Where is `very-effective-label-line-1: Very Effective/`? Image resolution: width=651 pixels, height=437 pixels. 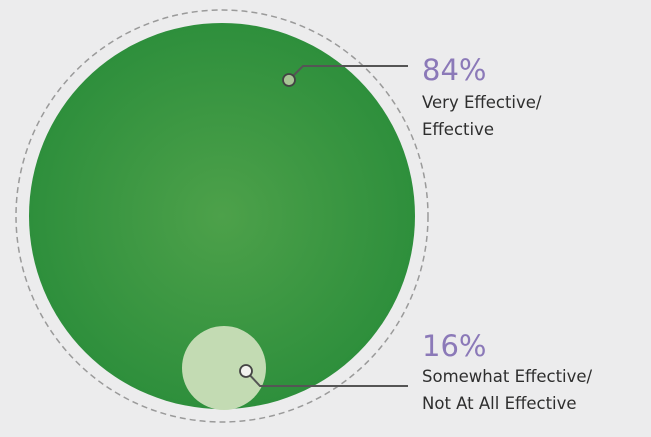 very-effective-label-line-1: Very Effective/ is located at coordinates (482, 102).